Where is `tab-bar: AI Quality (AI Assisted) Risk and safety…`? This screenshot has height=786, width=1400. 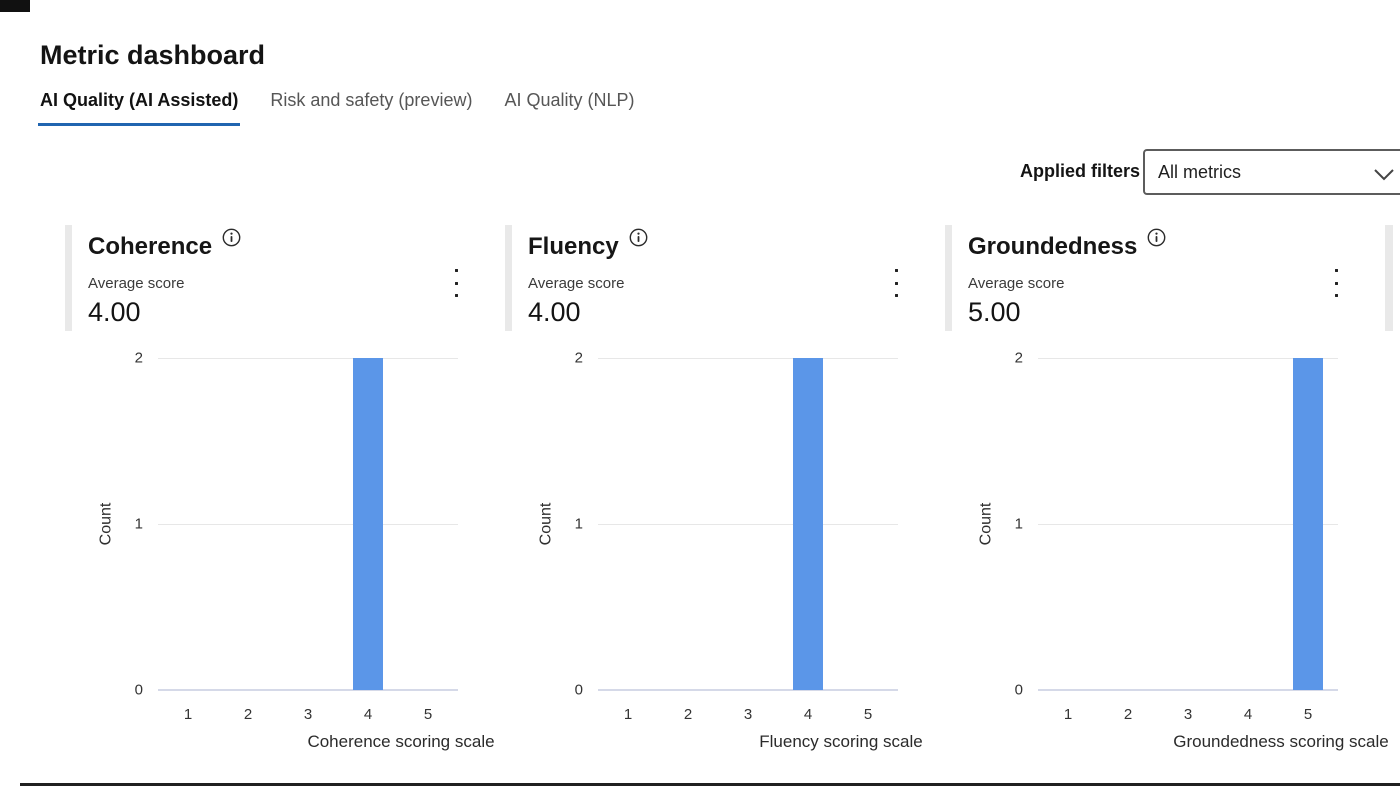 tab-bar: AI Quality (AI Assisted) Risk and safety… is located at coordinates (337, 108).